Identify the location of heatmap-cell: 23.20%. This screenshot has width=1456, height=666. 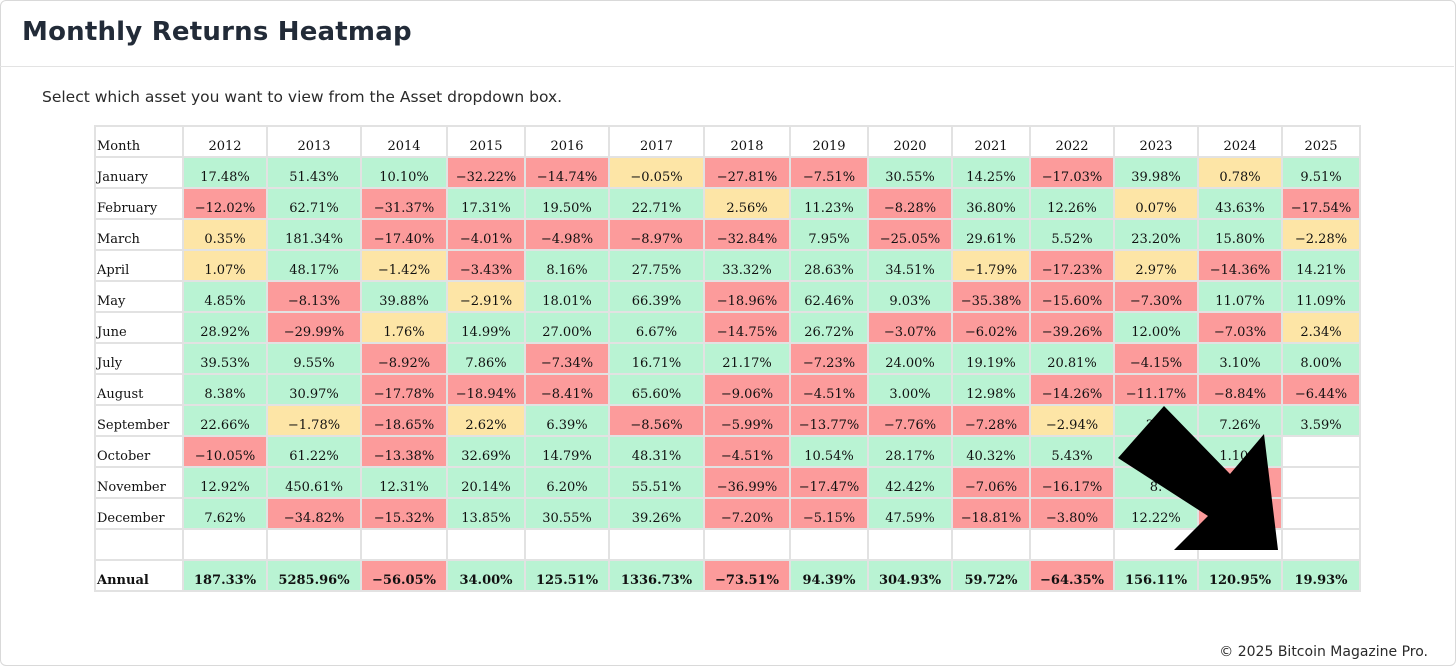
(1156, 234).